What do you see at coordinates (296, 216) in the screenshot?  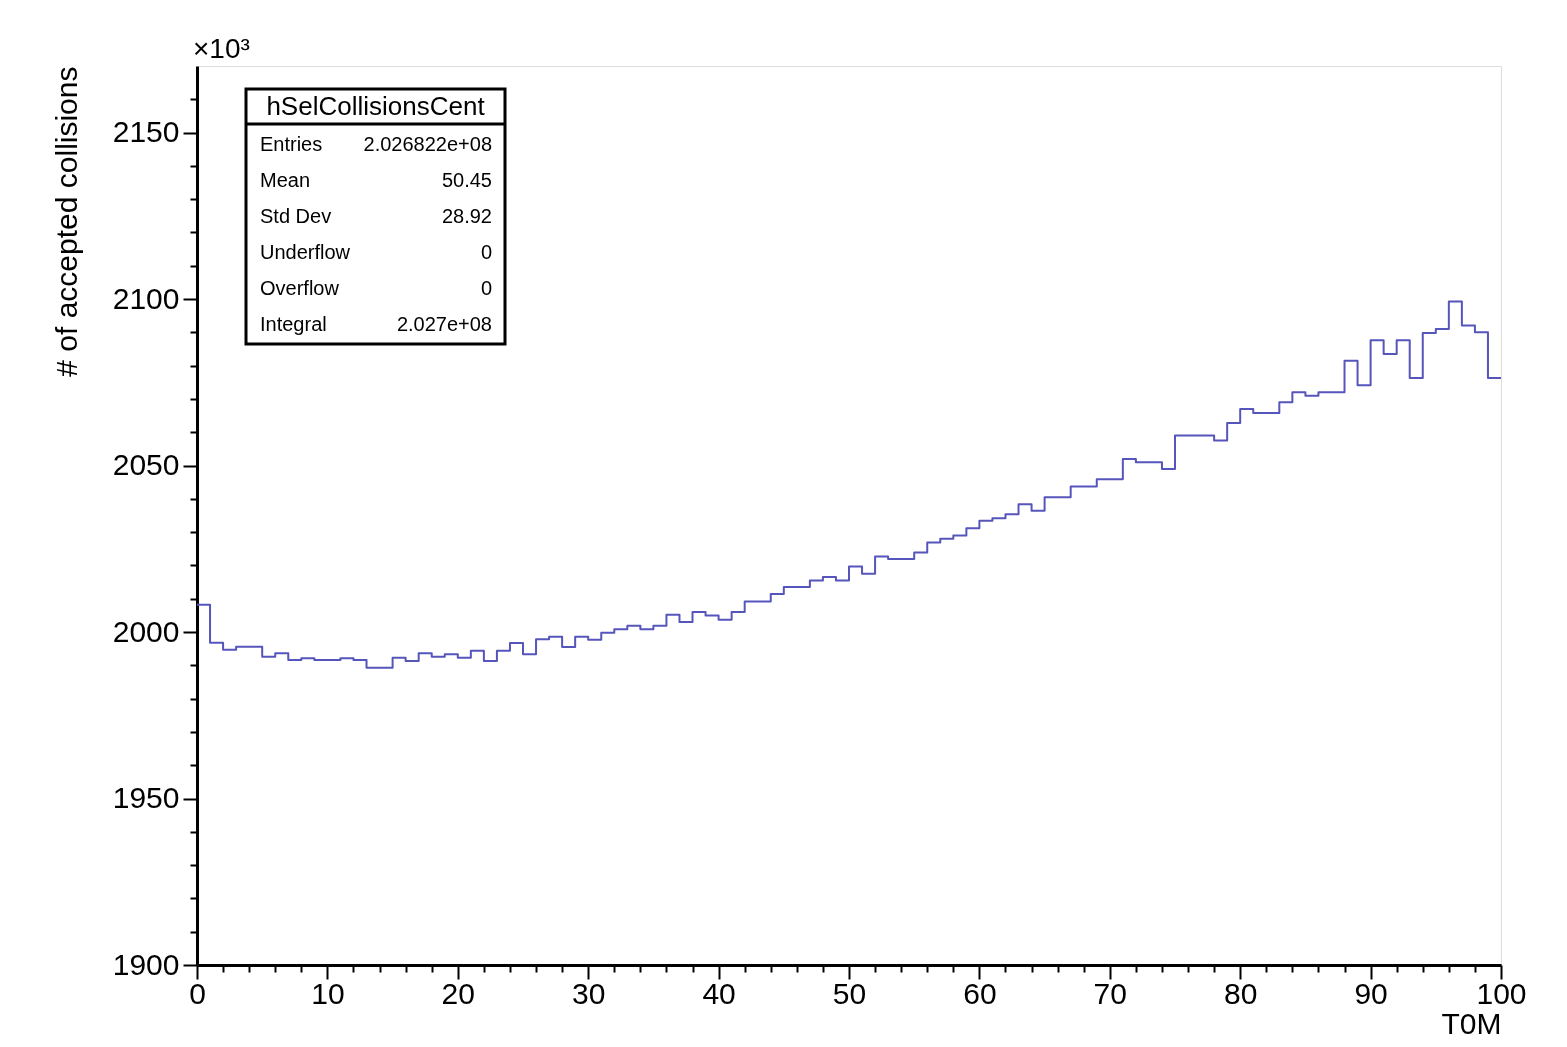 I see `annotation: Std Dev` at bounding box center [296, 216].